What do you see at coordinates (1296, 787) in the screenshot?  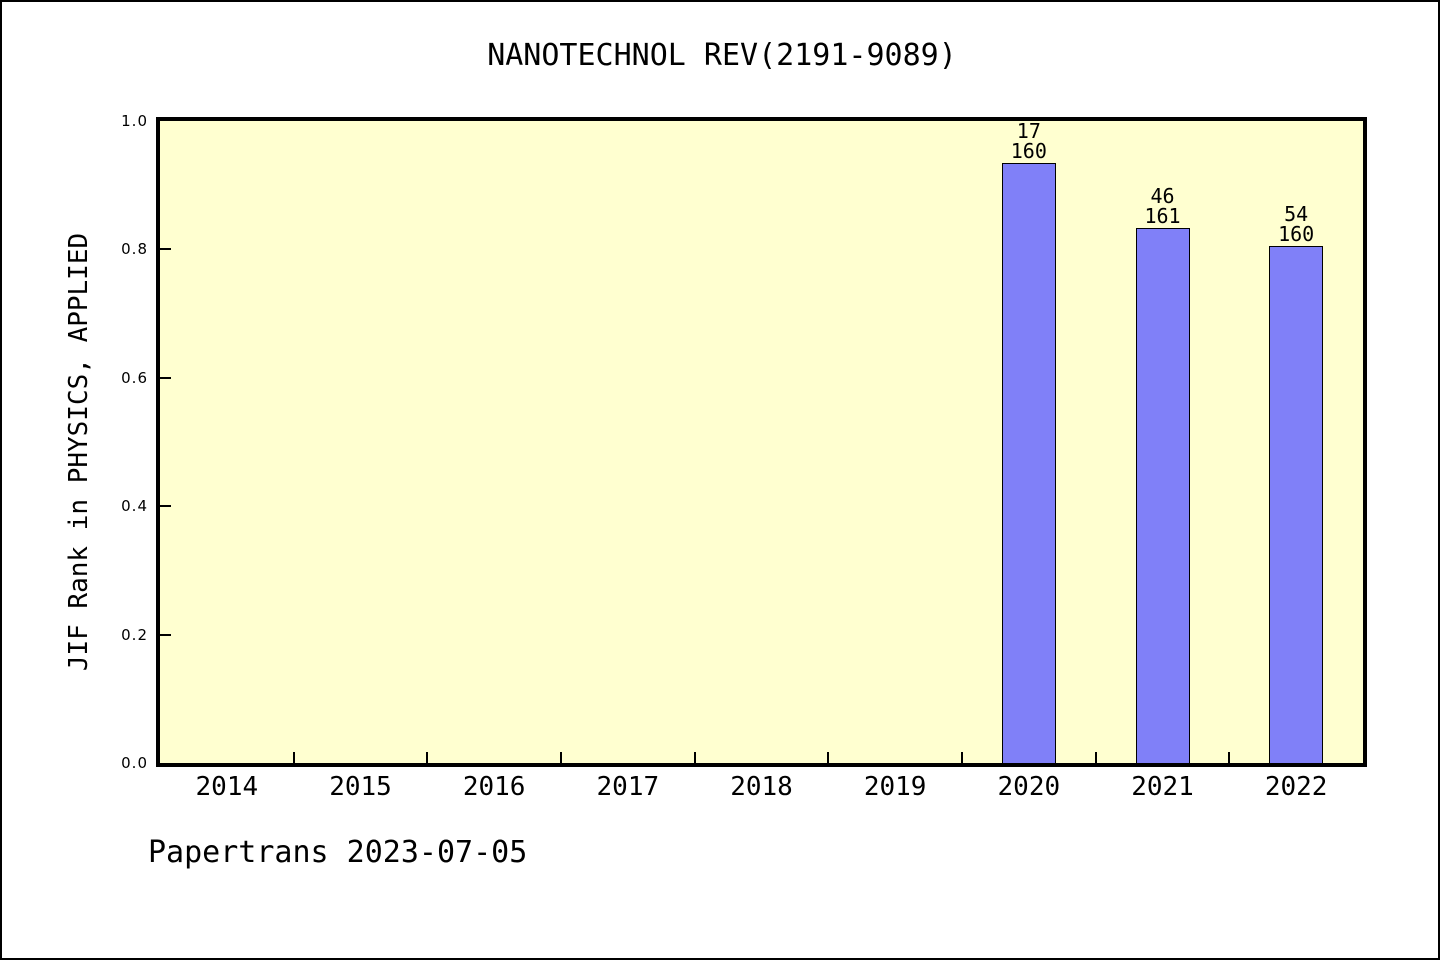 I see `x-tick-label: 2022` at bounding box center [1296, 787].